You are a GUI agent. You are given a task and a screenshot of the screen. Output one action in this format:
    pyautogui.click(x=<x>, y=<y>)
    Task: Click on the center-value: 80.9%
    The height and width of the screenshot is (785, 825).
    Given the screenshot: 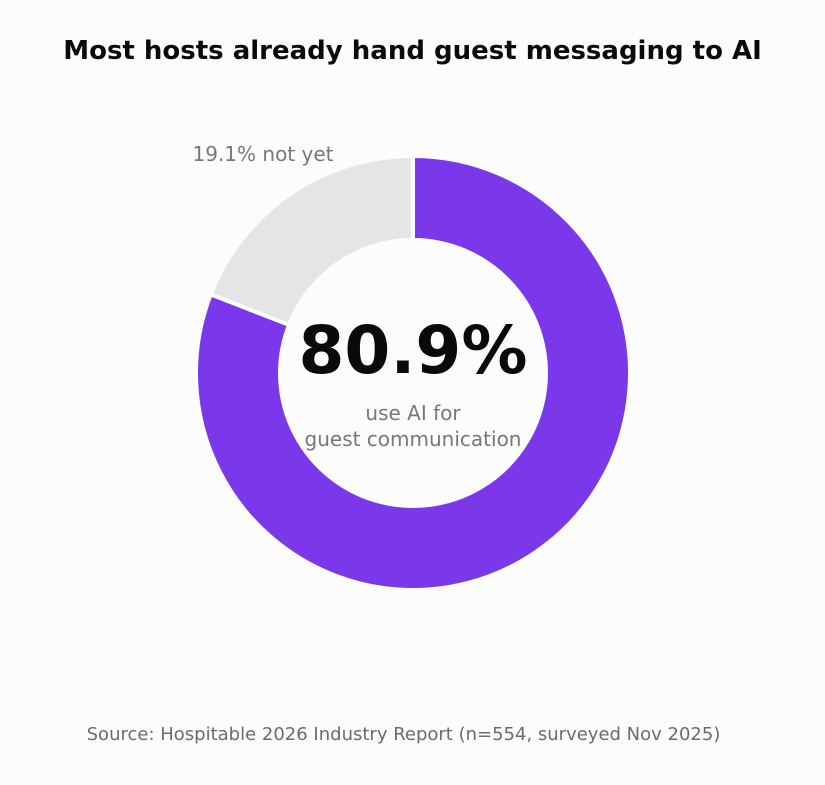 What is the action you would take?
    pyautogui.click(x=413, y=350)
    